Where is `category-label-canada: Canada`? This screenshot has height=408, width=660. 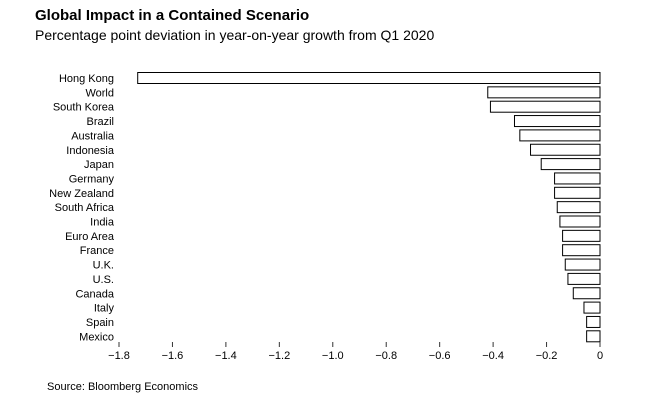 category-label-canada: Canada is located at coordinates (94, 294).